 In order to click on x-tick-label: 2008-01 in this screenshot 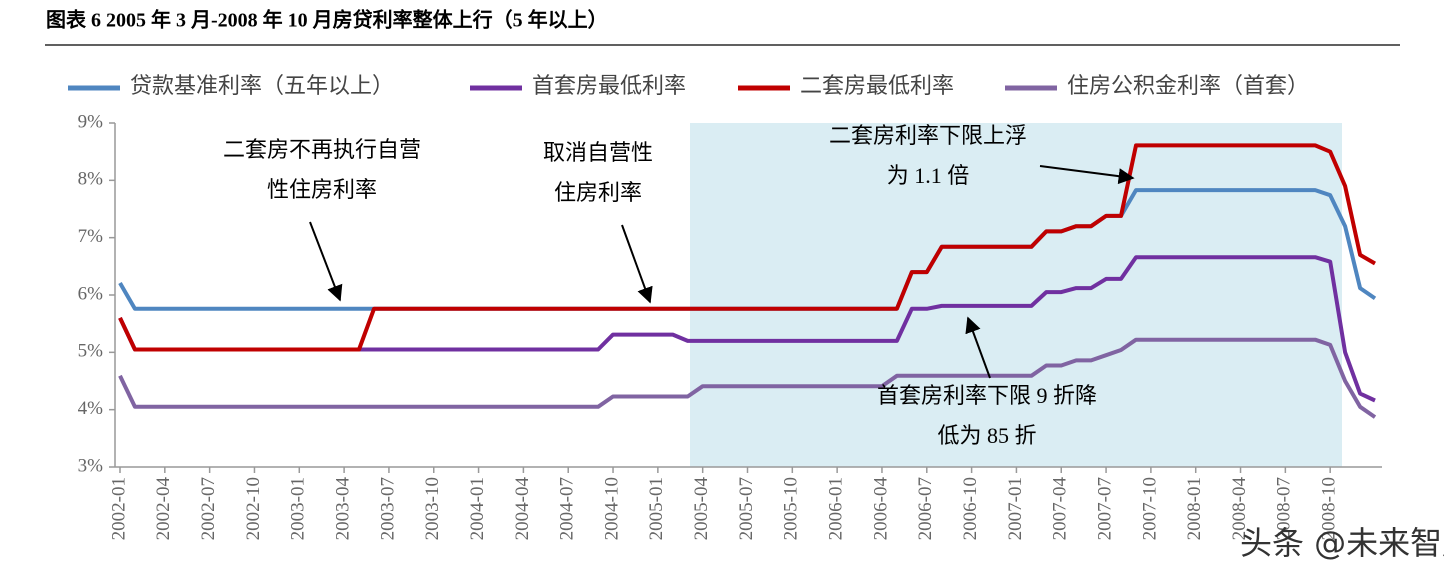, I will do `click(1194, 508)`.